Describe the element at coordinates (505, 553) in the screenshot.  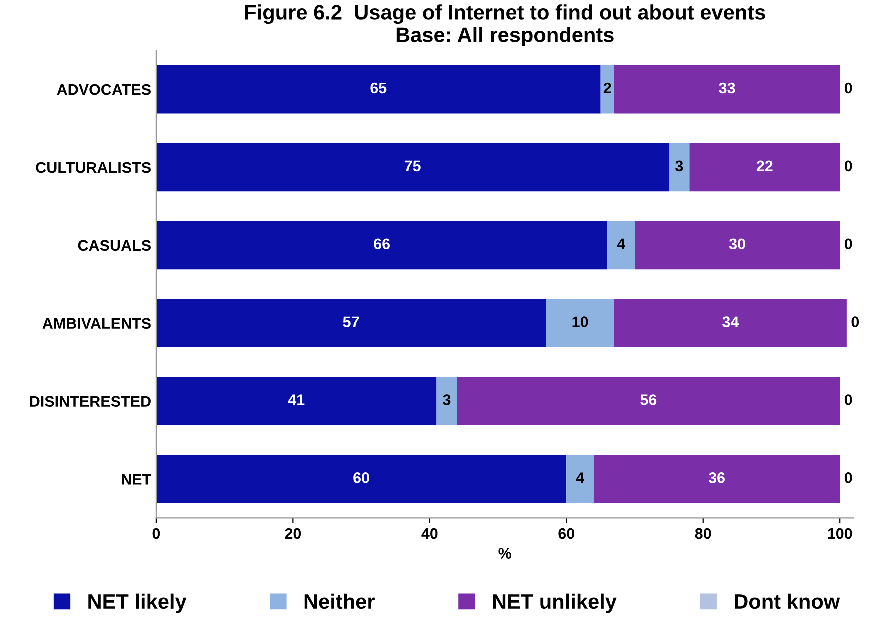
I see `x-axis-title: %` at that location.